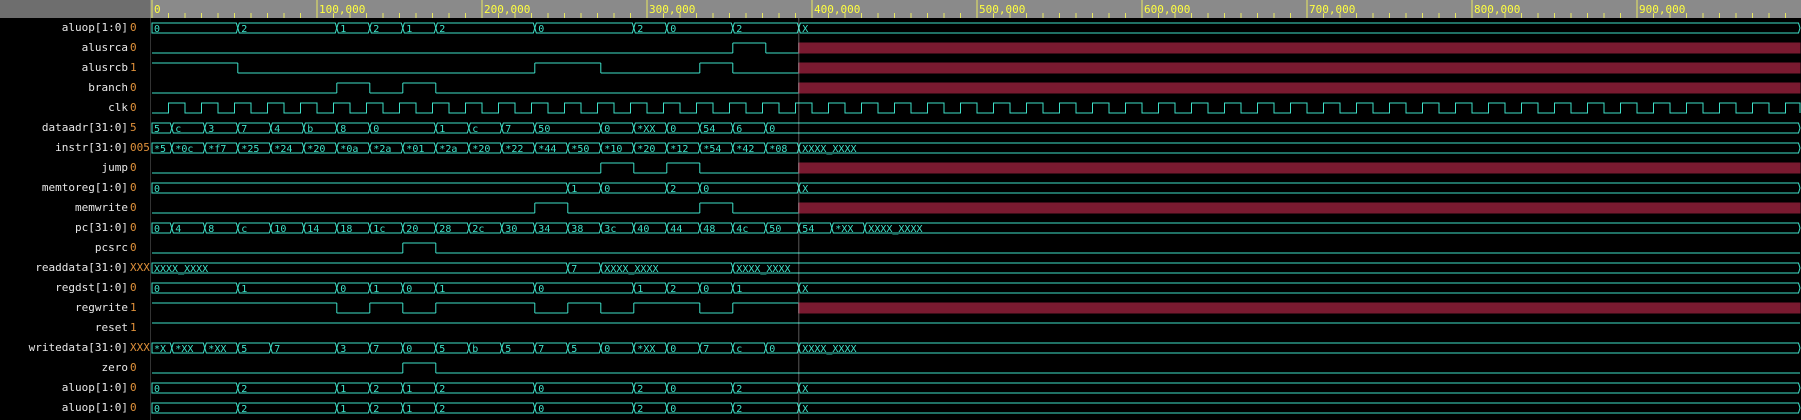  I want to click on bus-value: *2a, so click(382, 149).